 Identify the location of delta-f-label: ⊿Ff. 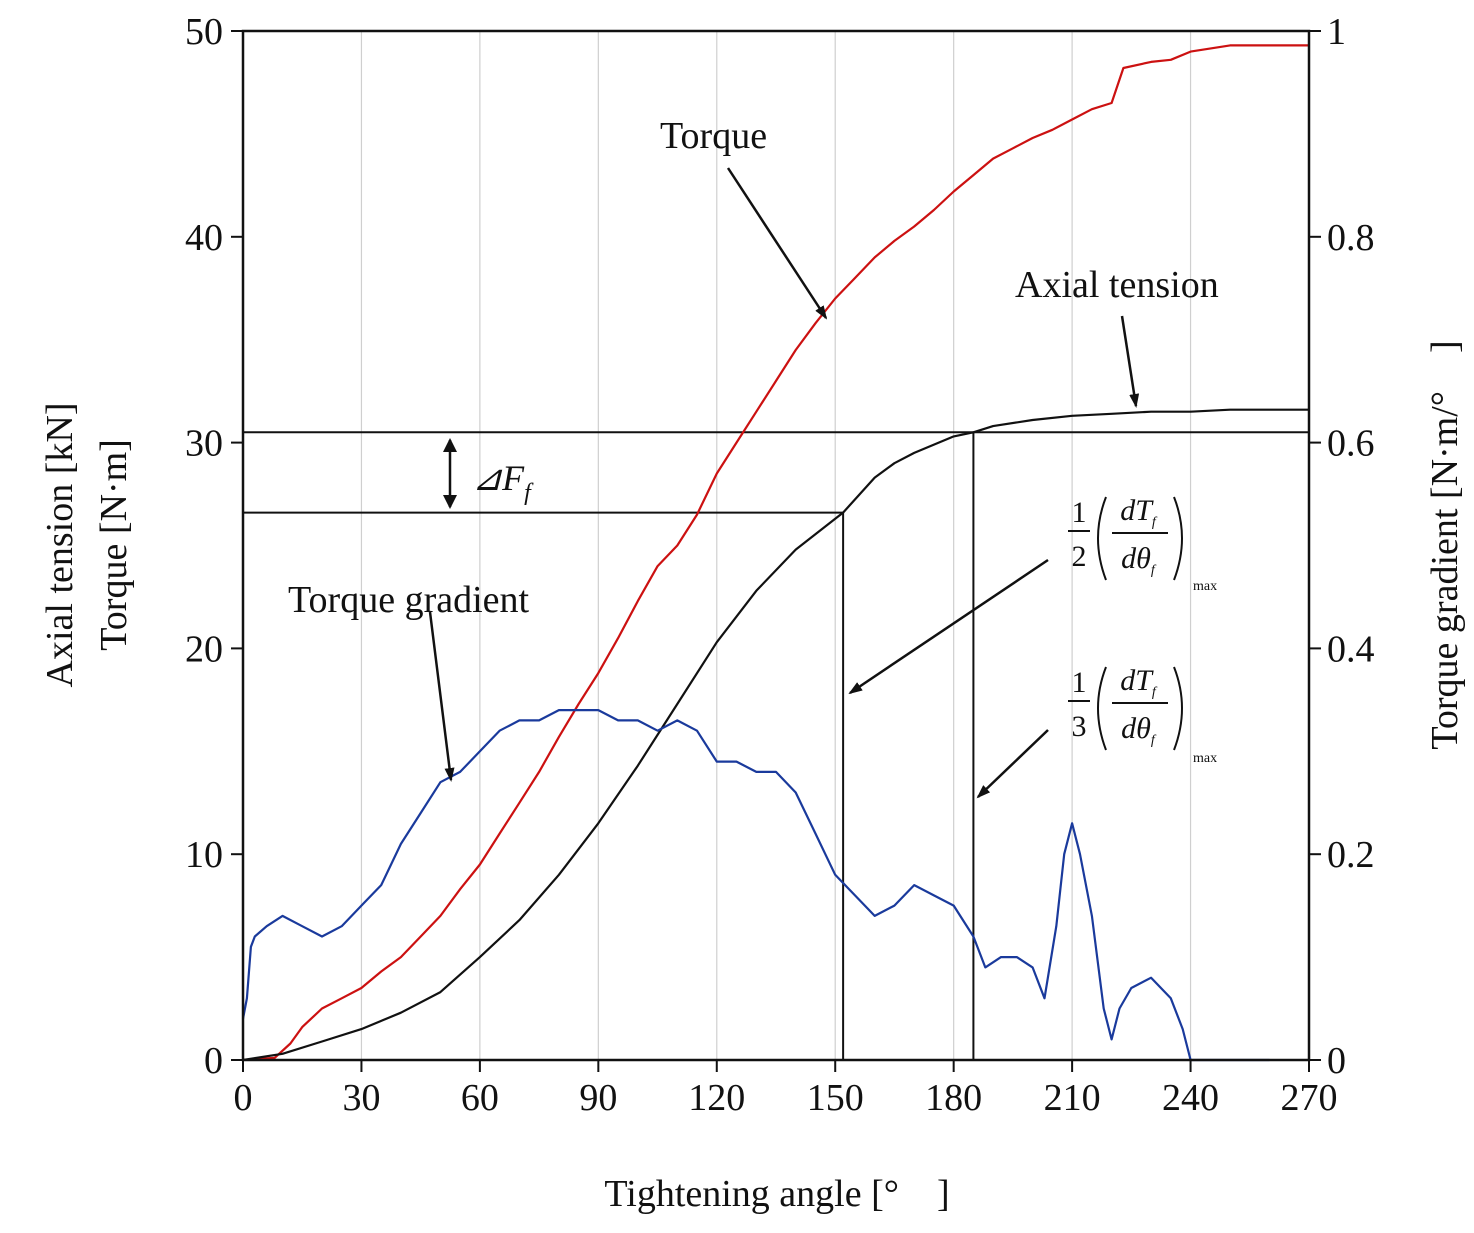
(503, 482).